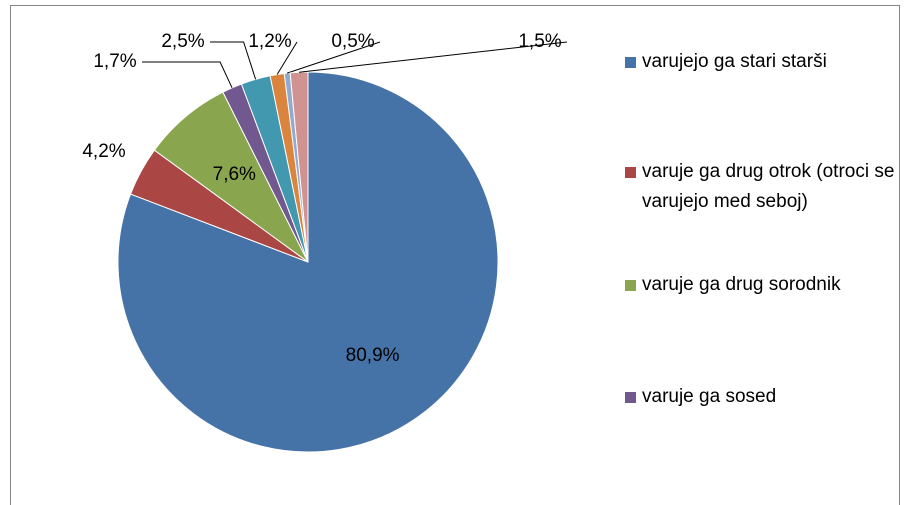  What do you see at coordinates (539, 41) in the screenshot?
I see `data-label: 1,5%` at bounding box center [539, 41].